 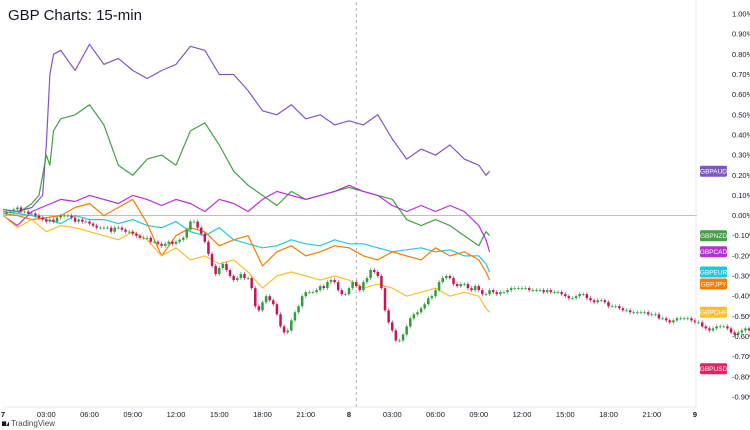 What do you see at coordinates (741, 135) in the screenshot?
I see `y-tick-label: 0.40%` at bounding box center [741, 135].